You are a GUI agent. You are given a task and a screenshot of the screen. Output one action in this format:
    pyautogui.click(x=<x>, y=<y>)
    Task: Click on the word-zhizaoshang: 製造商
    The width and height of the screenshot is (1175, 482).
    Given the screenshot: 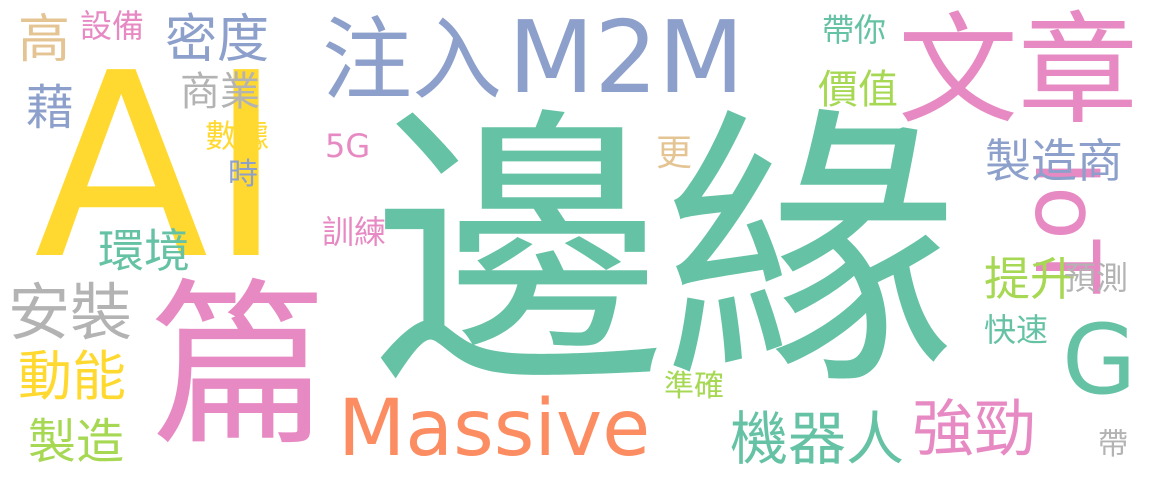 What is the action you would take?
    pyautogui.click(x=1054, y=161)
    